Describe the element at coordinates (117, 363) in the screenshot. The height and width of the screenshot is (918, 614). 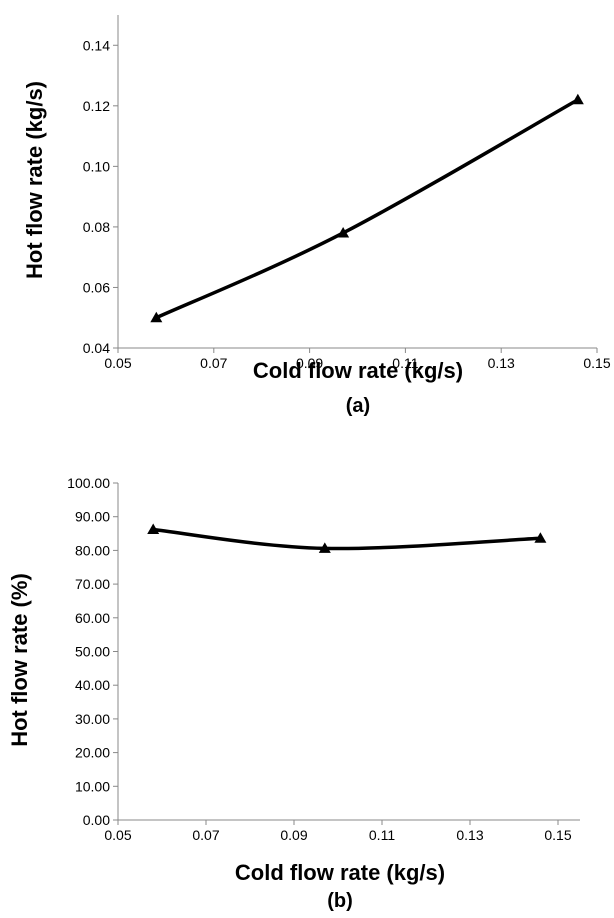
I see `chart-a-x-tick-label: 0.05` at that location.